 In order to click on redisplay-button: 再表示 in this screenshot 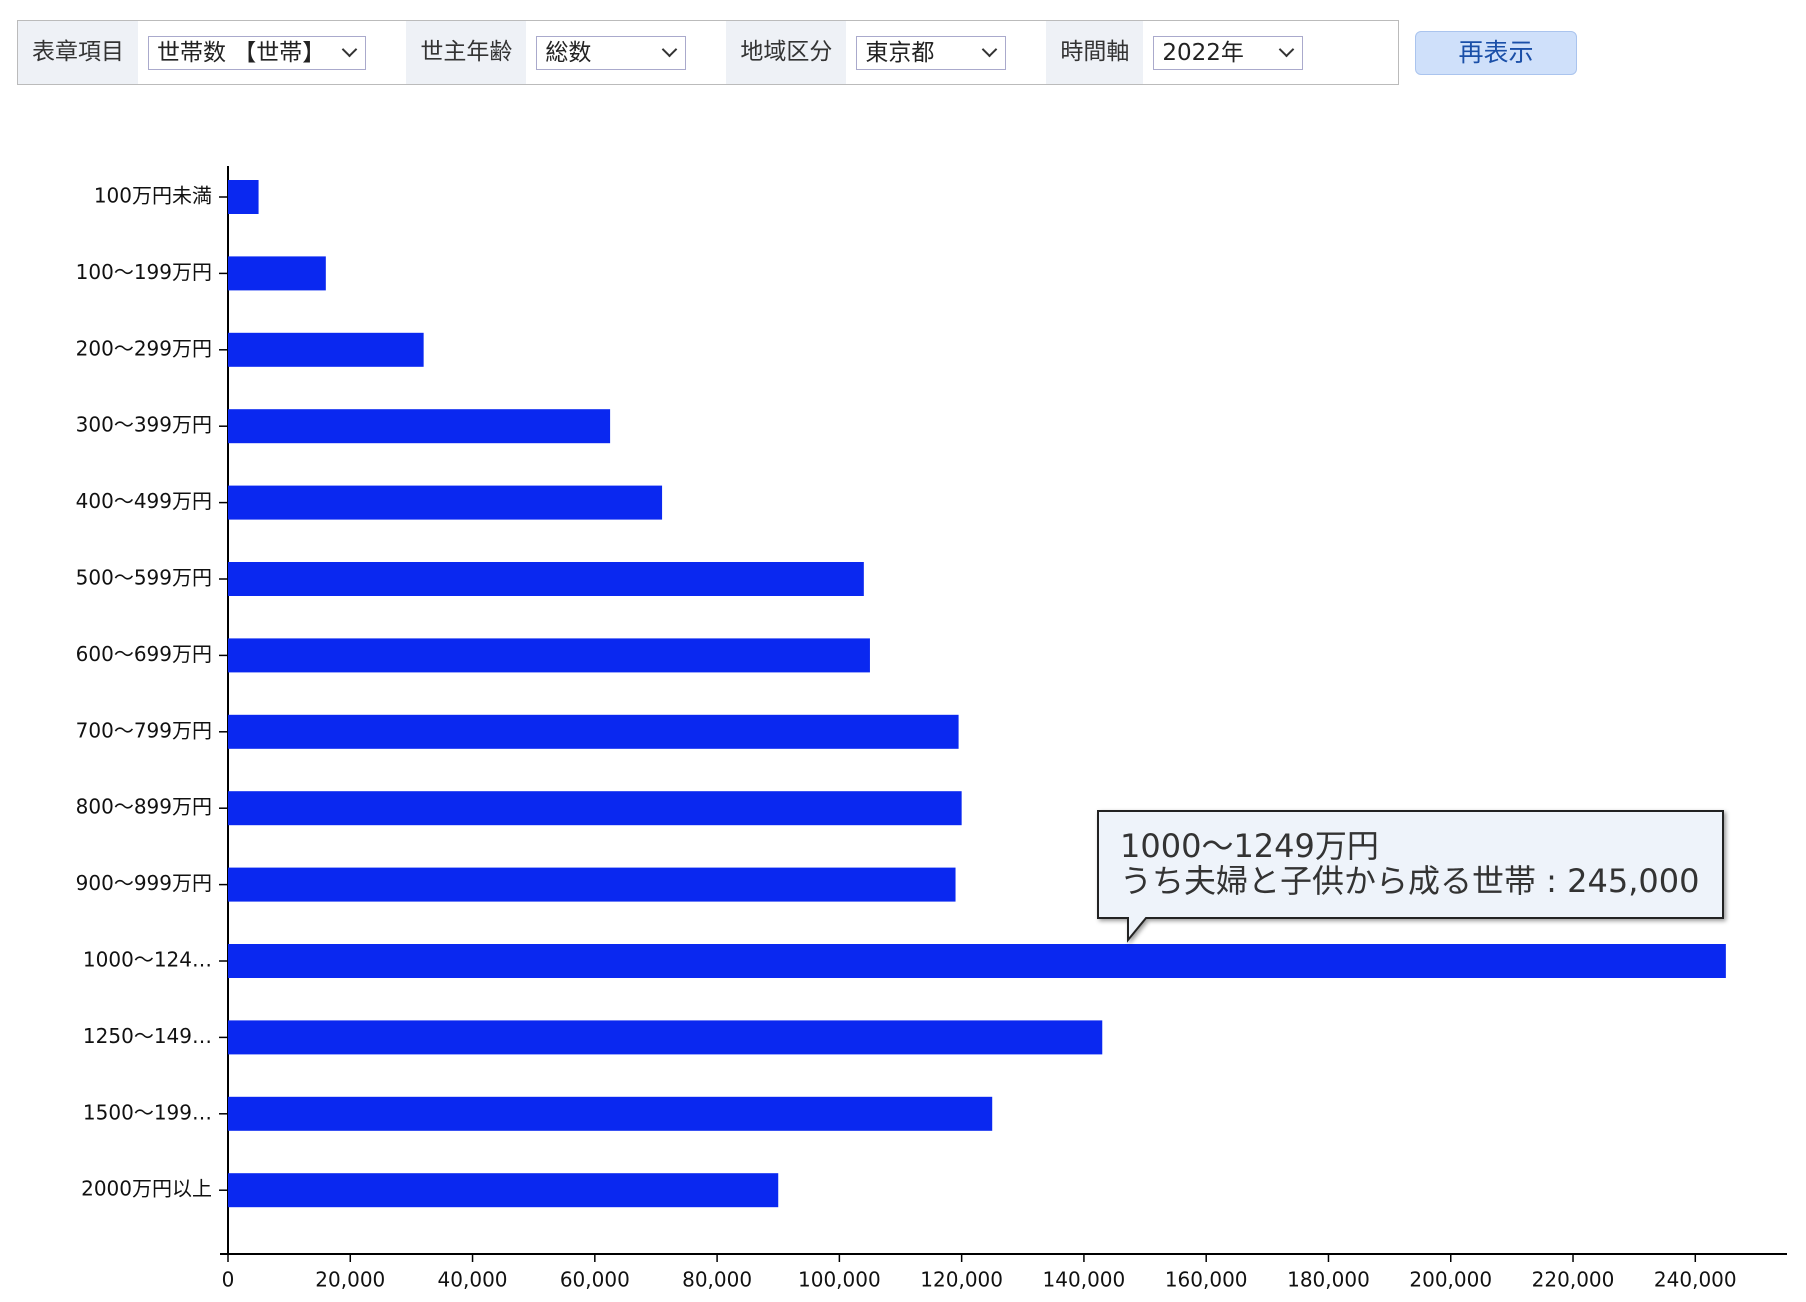, I will do `click(1496, 53)`.